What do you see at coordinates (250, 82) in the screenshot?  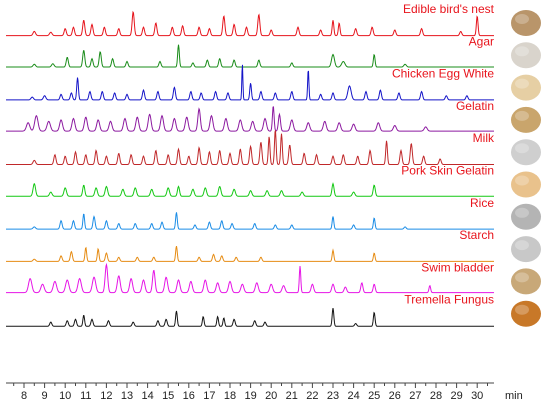 I see `trace-chicken-egg-white` at bounding box center [250, 82].